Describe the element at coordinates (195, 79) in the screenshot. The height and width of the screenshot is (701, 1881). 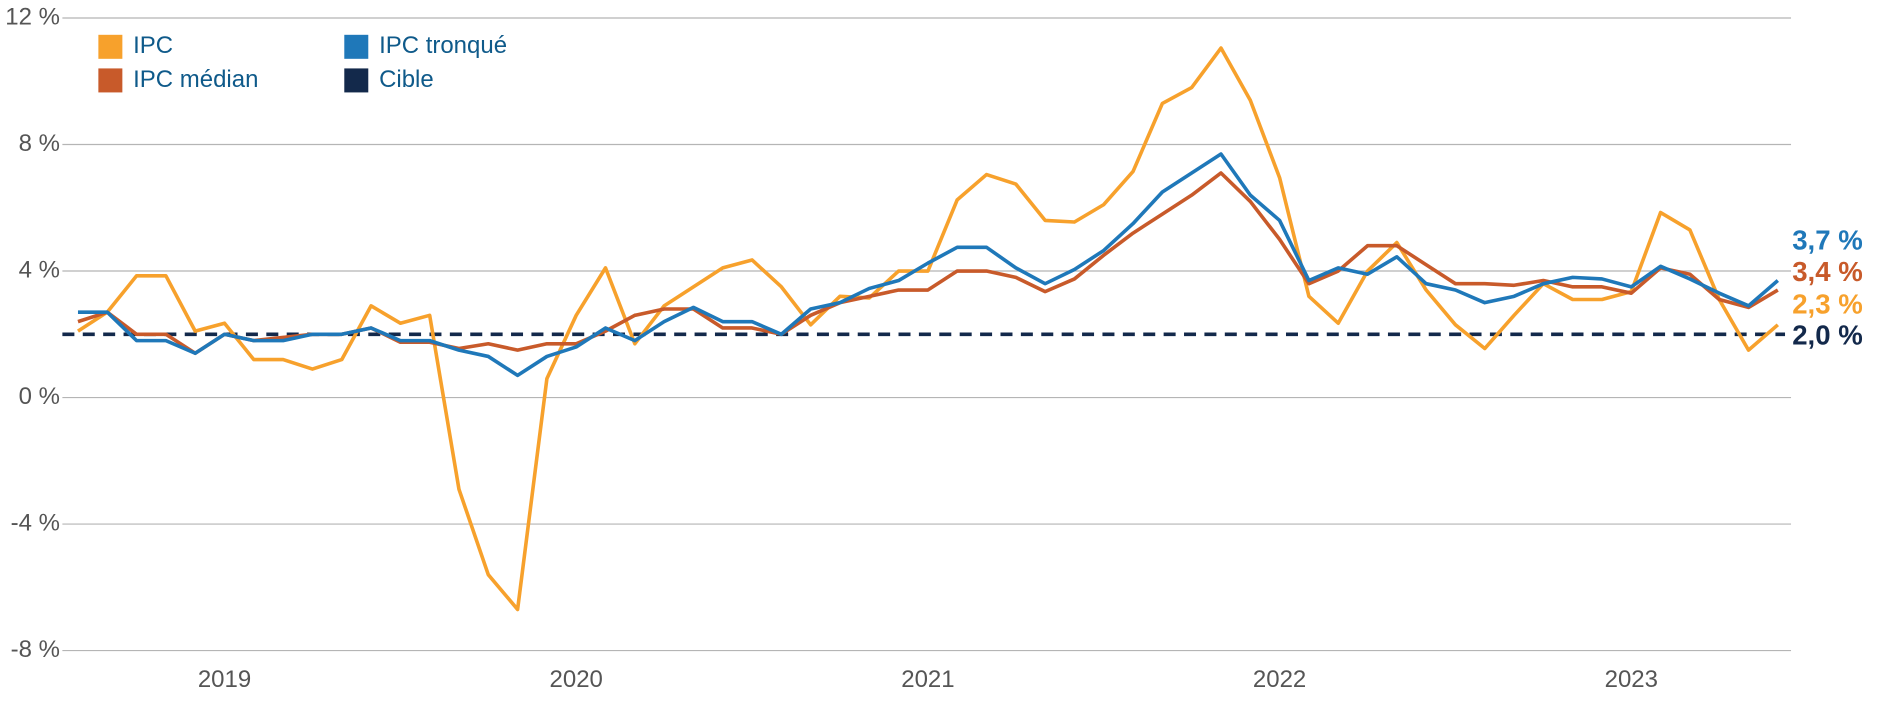
I see `legend-label: IPC médian` at that location.